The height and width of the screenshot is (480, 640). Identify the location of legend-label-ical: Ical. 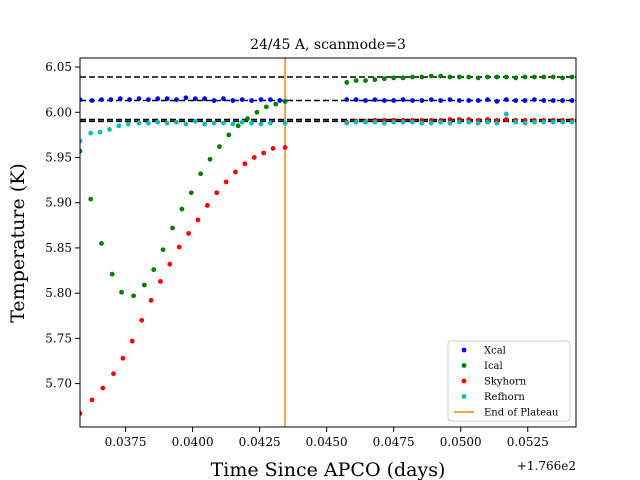
(493, 366).